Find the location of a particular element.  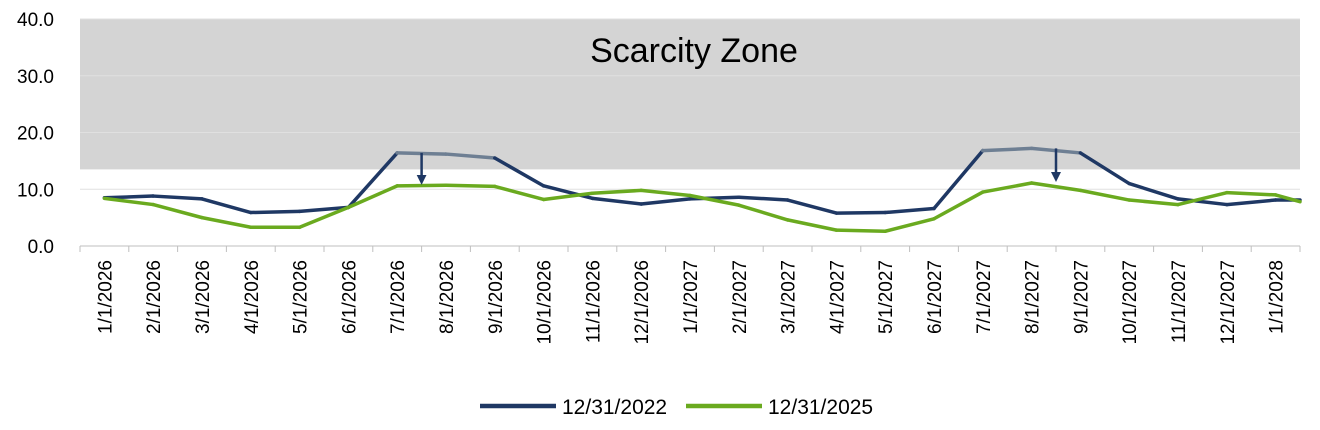

x-tick-label: 12/1/2027 is located at coordinates (1228, 302).